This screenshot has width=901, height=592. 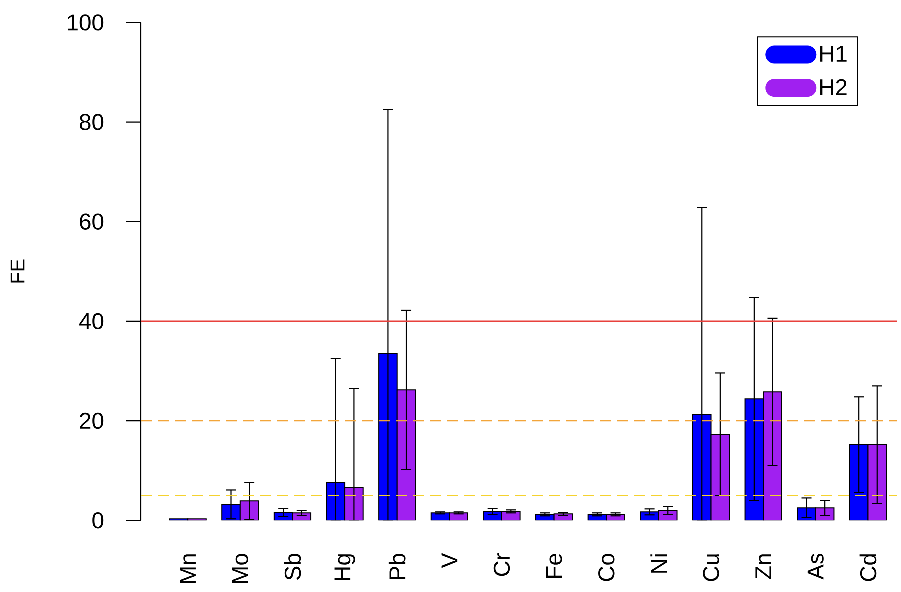 What do you see at coordinates (345, 567) in the screenshot?
I see `x-tick-label: Hg` at bounding box center [345, 567].